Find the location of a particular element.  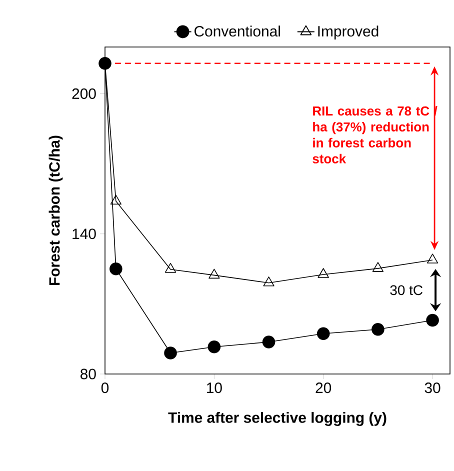

y-tick-label: 80 is located at coordinates (88, 374).